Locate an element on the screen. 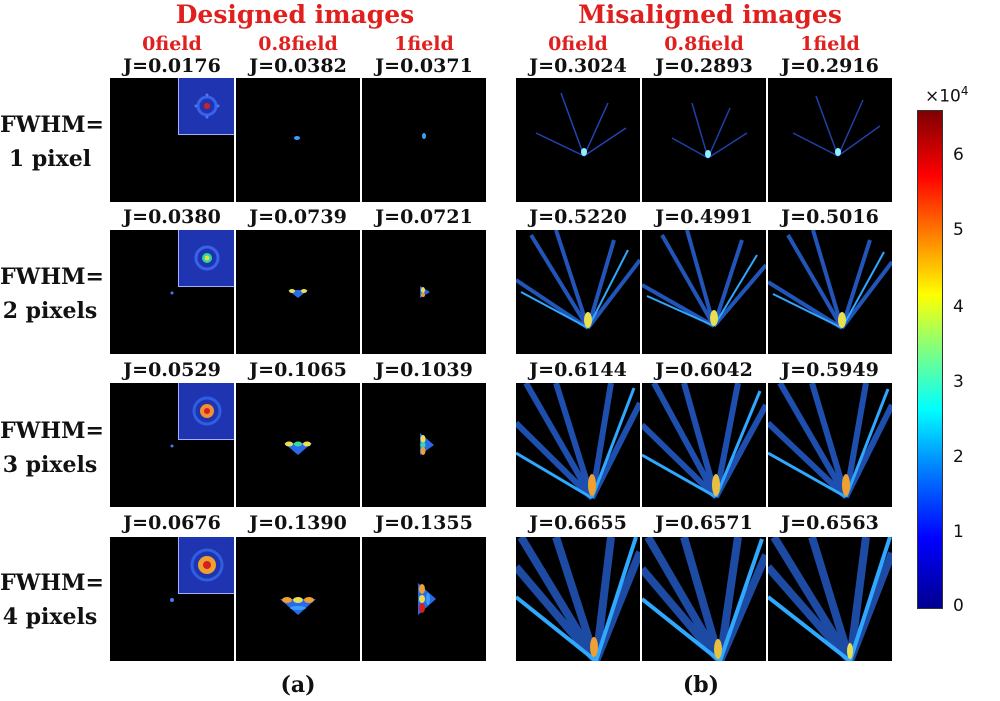  j-value: J=0.5016 is located at coordinates (830, 217).